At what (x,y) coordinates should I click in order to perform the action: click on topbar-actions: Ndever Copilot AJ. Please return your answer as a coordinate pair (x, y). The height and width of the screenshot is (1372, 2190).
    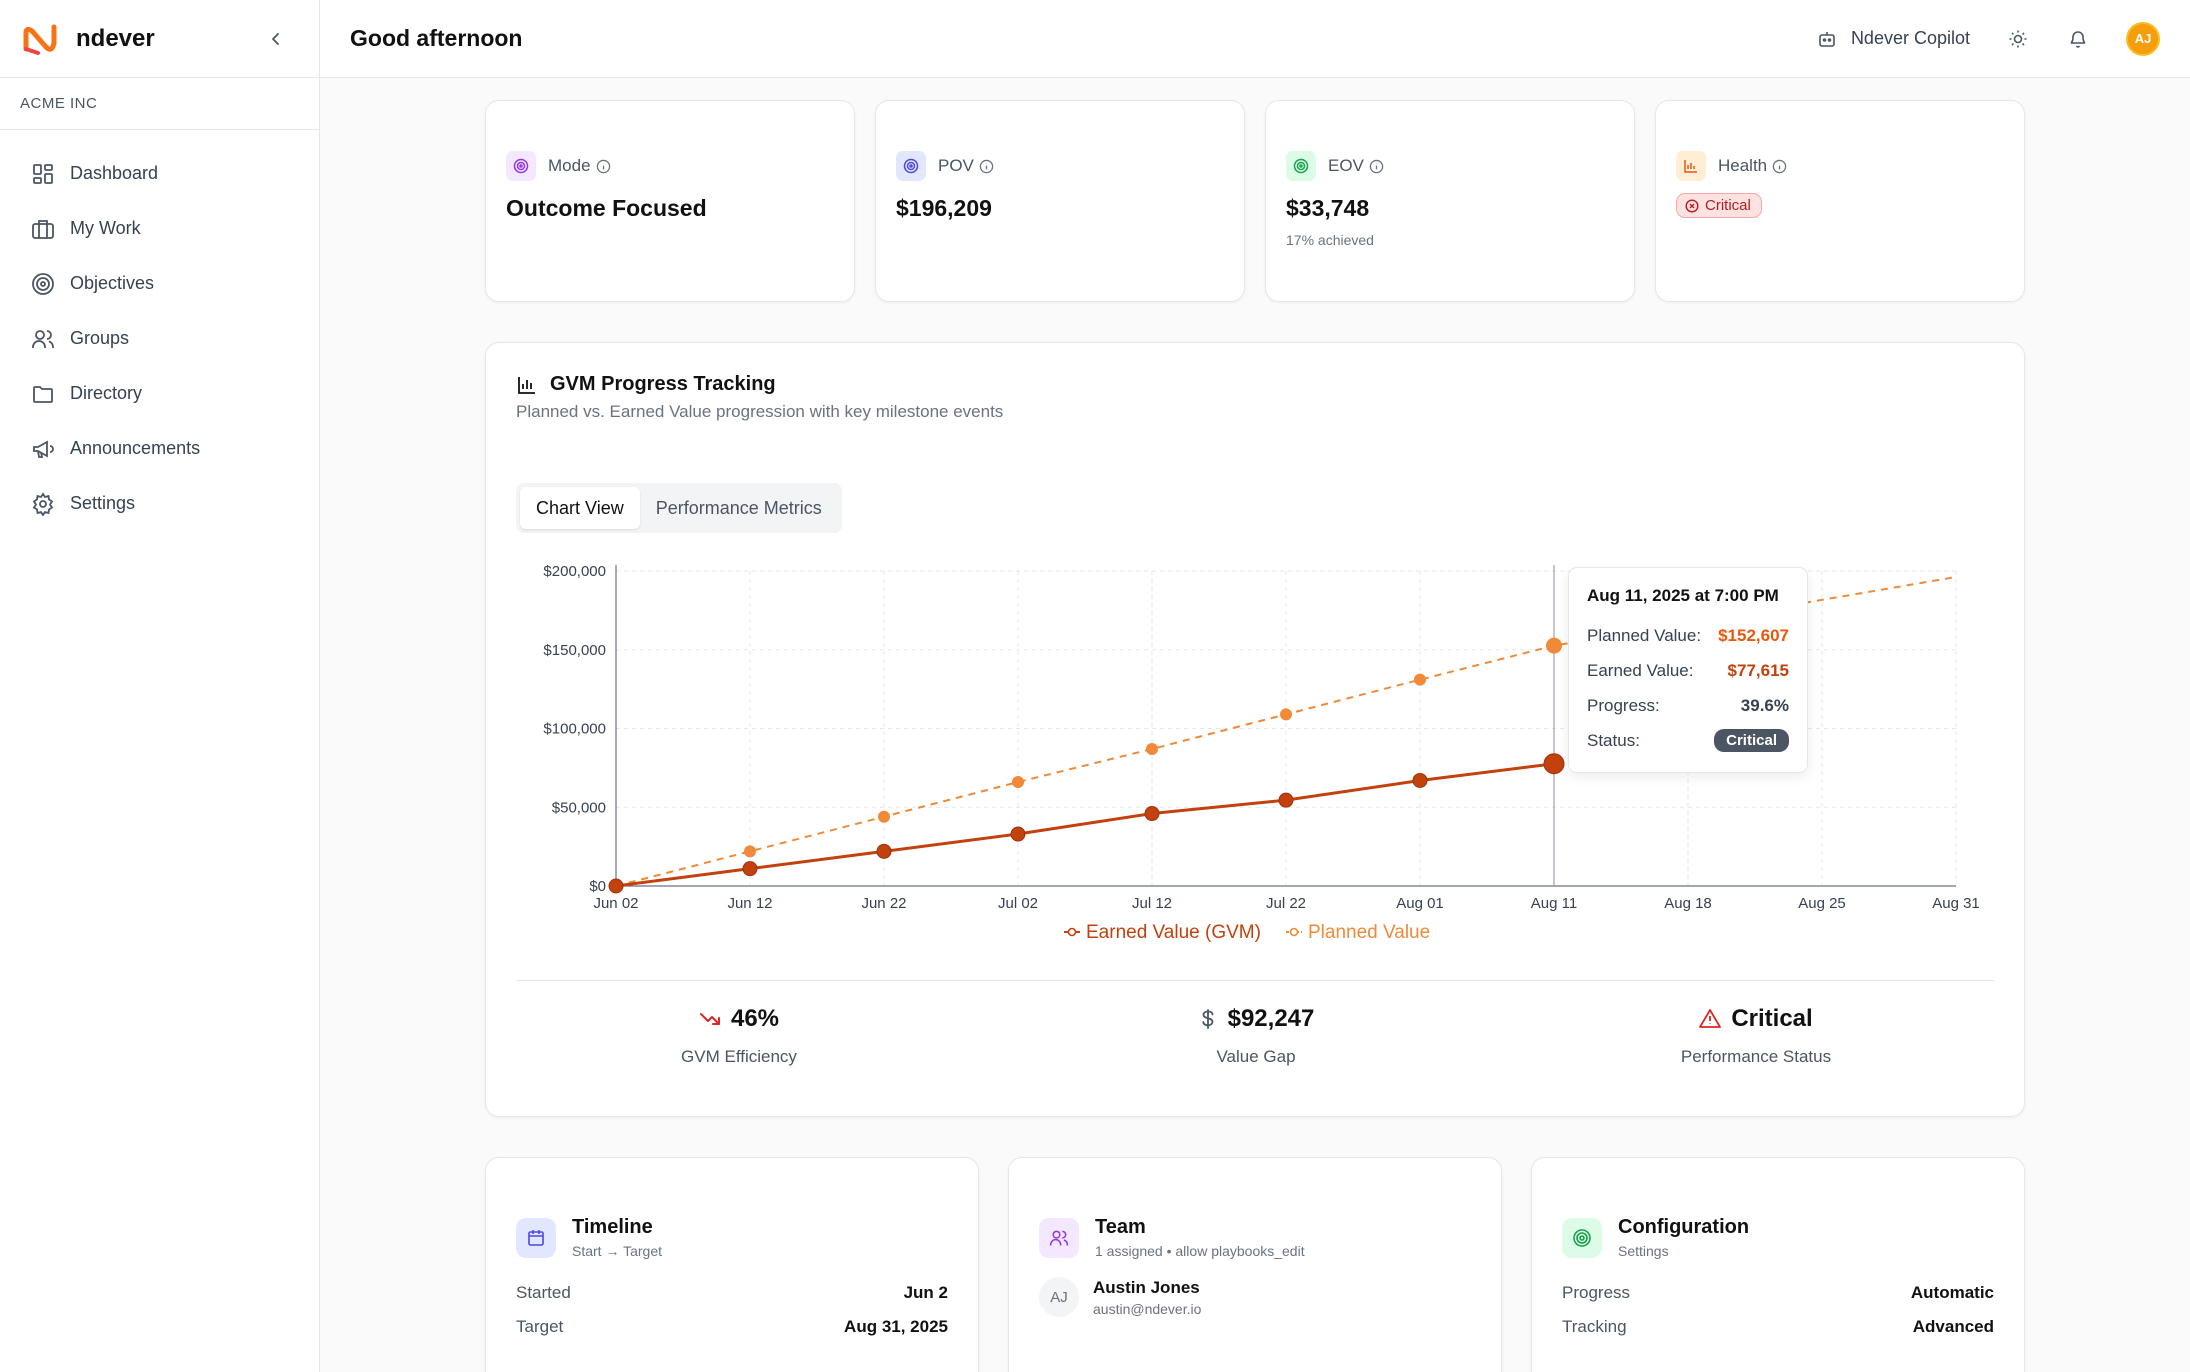
    Looking at the image, I should click on (1988, 38).